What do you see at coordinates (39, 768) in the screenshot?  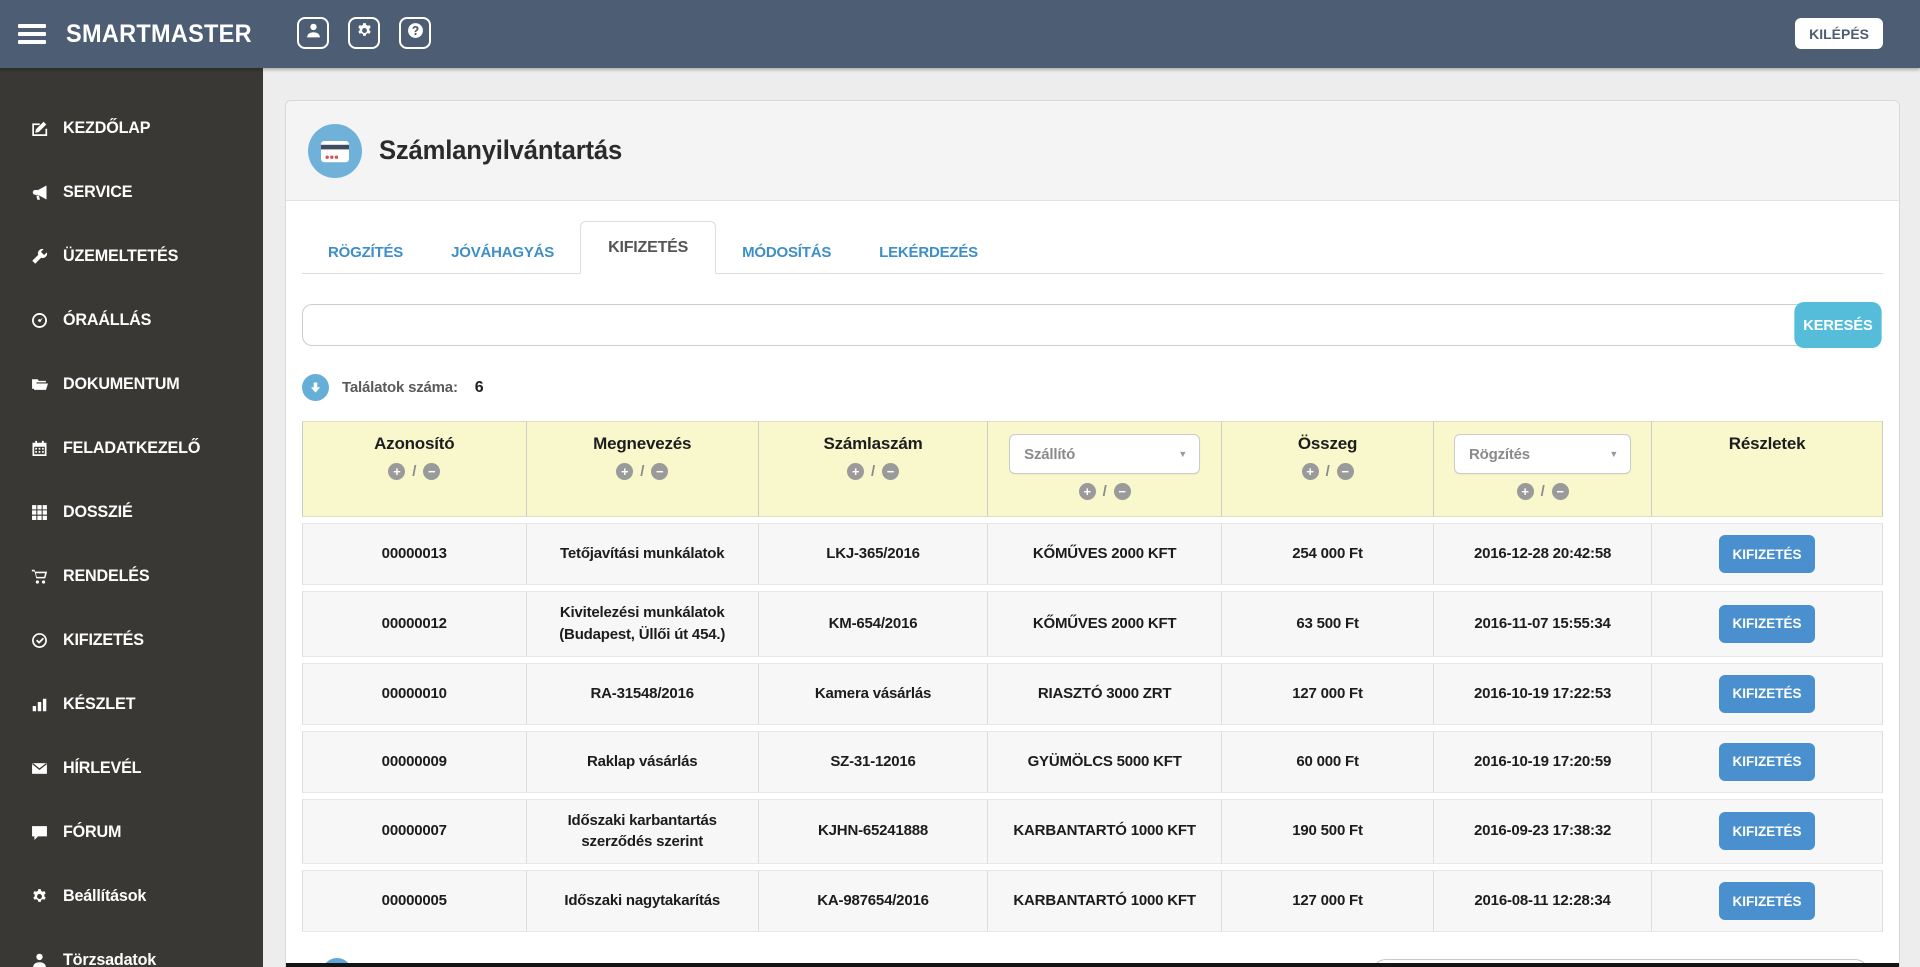 I see `envelope-icon` at bounding box center [39, 768].